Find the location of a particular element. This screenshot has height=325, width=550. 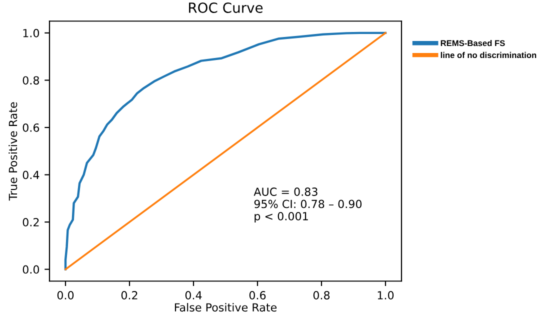

y-tick-label: 1.0 is located at coordinates (31, 33).